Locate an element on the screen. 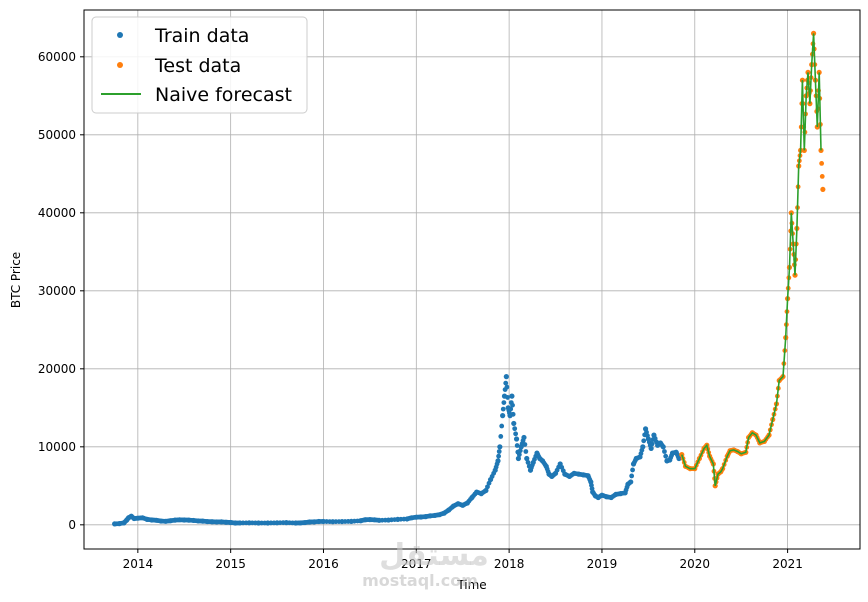 This screenshot has width=868, height=602. y-tick-label: 0 is located at coordinates (72, 525).